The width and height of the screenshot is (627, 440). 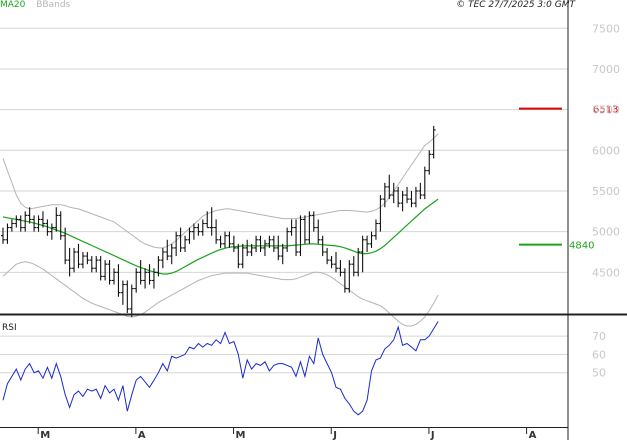 What do you see at coordinates (39, 5) in the screenshot?
I see `legend: MA20 BBands` at bounding box center [39, 5].